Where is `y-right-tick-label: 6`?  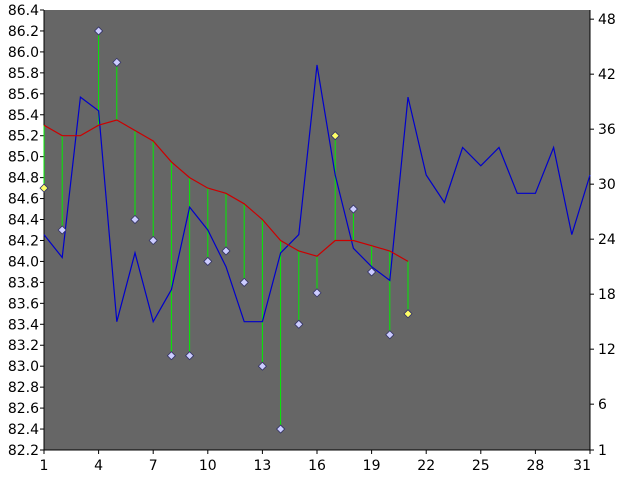
y-right-tick-label: 6 is located at coordinates (602, 405).